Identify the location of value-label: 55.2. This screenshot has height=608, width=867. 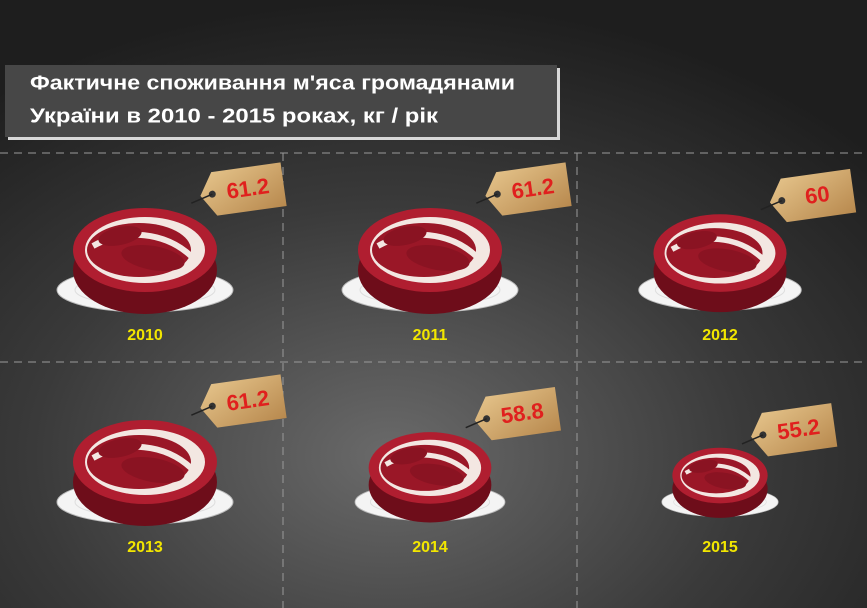
(799, 429).